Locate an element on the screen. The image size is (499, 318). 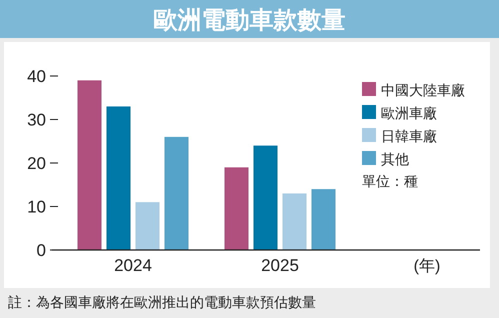
y-tick-label: 30 is located at coordinates (36, 120).